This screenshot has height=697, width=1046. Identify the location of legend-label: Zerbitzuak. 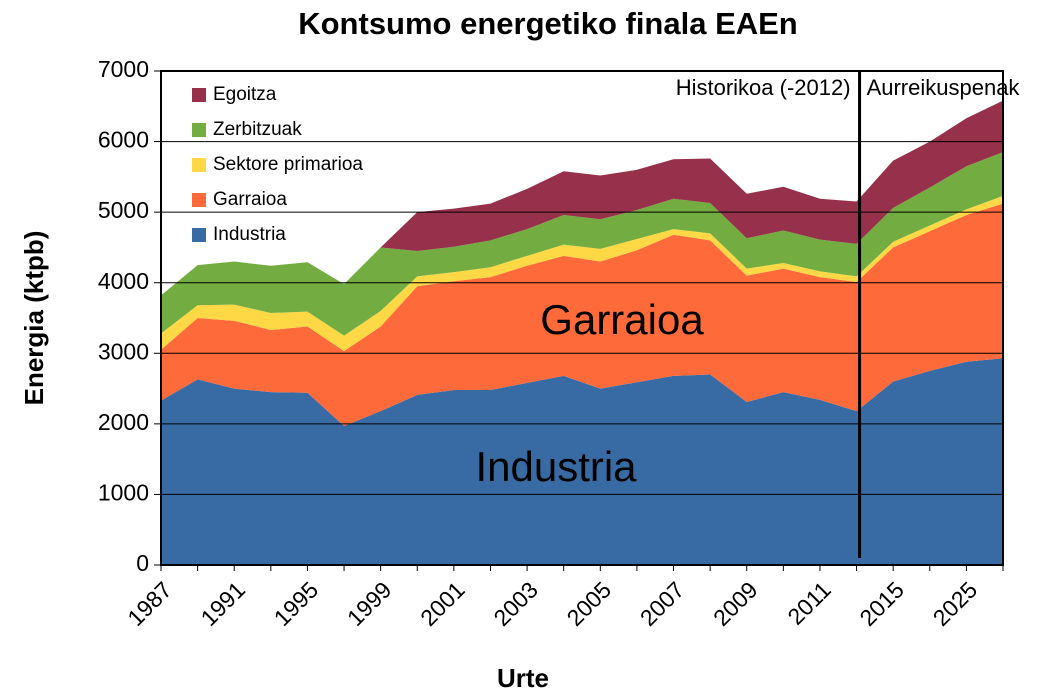
(257, 129).